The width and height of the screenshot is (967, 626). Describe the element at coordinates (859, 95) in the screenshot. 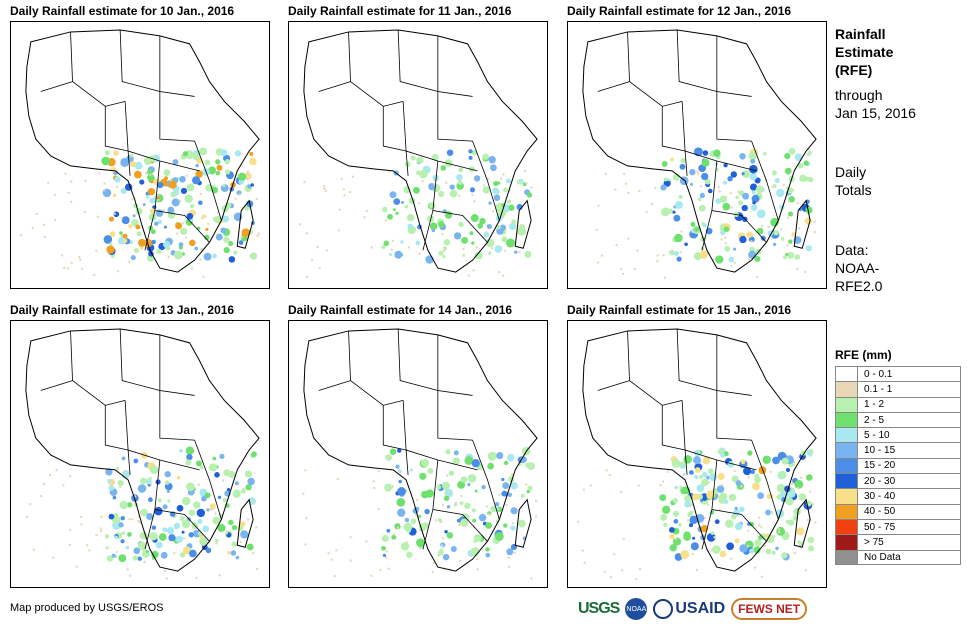

I see `through-label: through` at that location.